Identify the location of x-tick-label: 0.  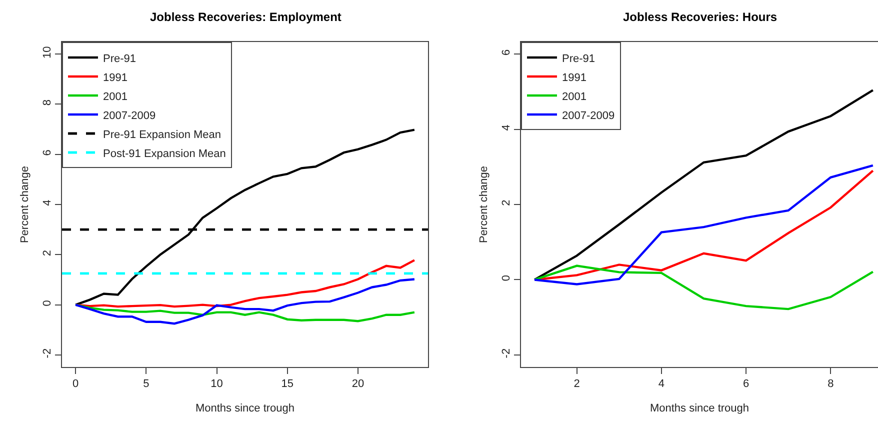
(75, 384).